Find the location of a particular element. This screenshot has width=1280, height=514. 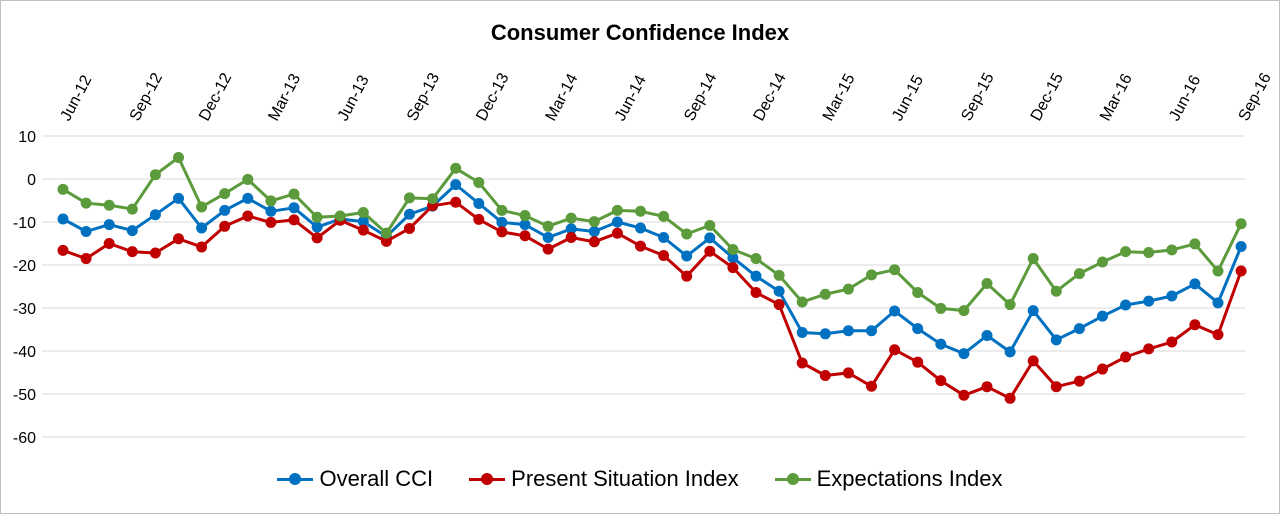

x-tick-label: Mar-13 is located at coordinates (284, 97).